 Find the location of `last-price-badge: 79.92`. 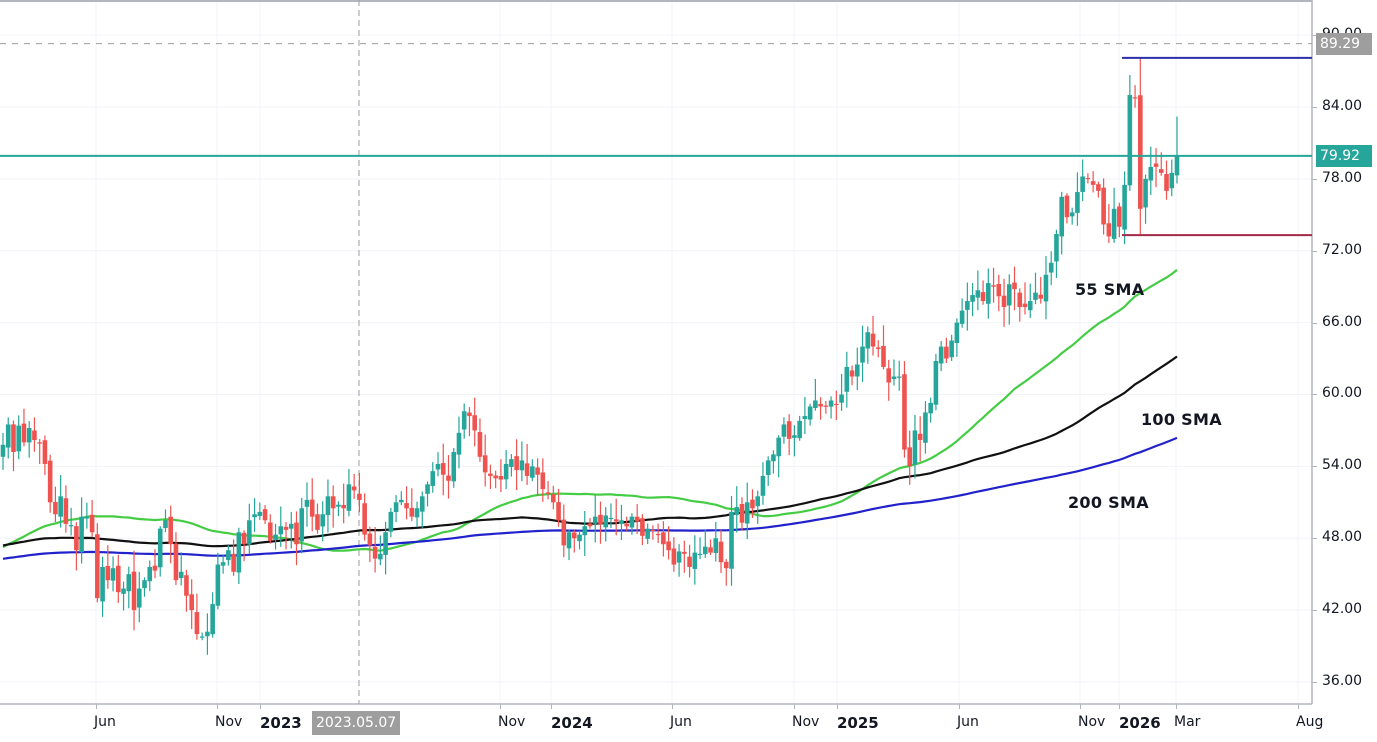

last-price-badge: 79.92 is located at coordinates (1344, 156).